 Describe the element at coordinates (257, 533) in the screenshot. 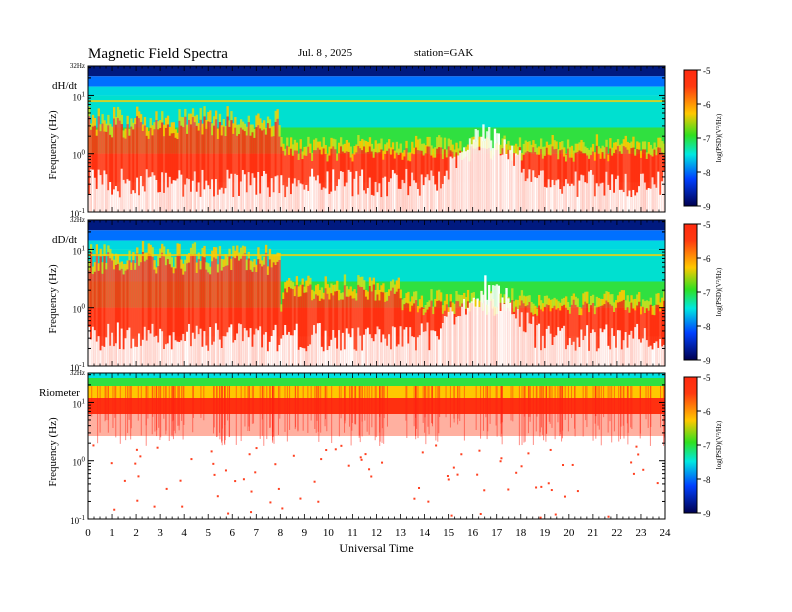

I see `x-tick-label: 7` at that location.